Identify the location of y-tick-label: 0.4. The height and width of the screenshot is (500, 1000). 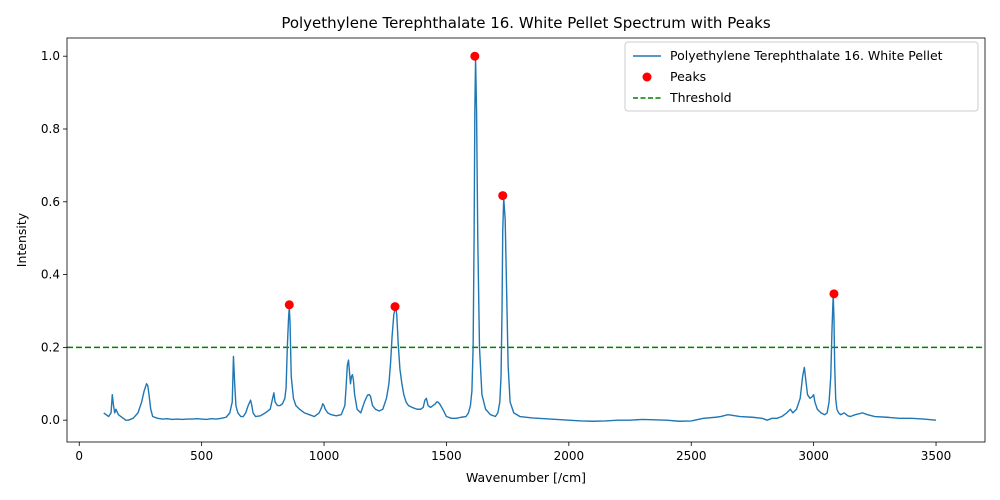
(50, 275).